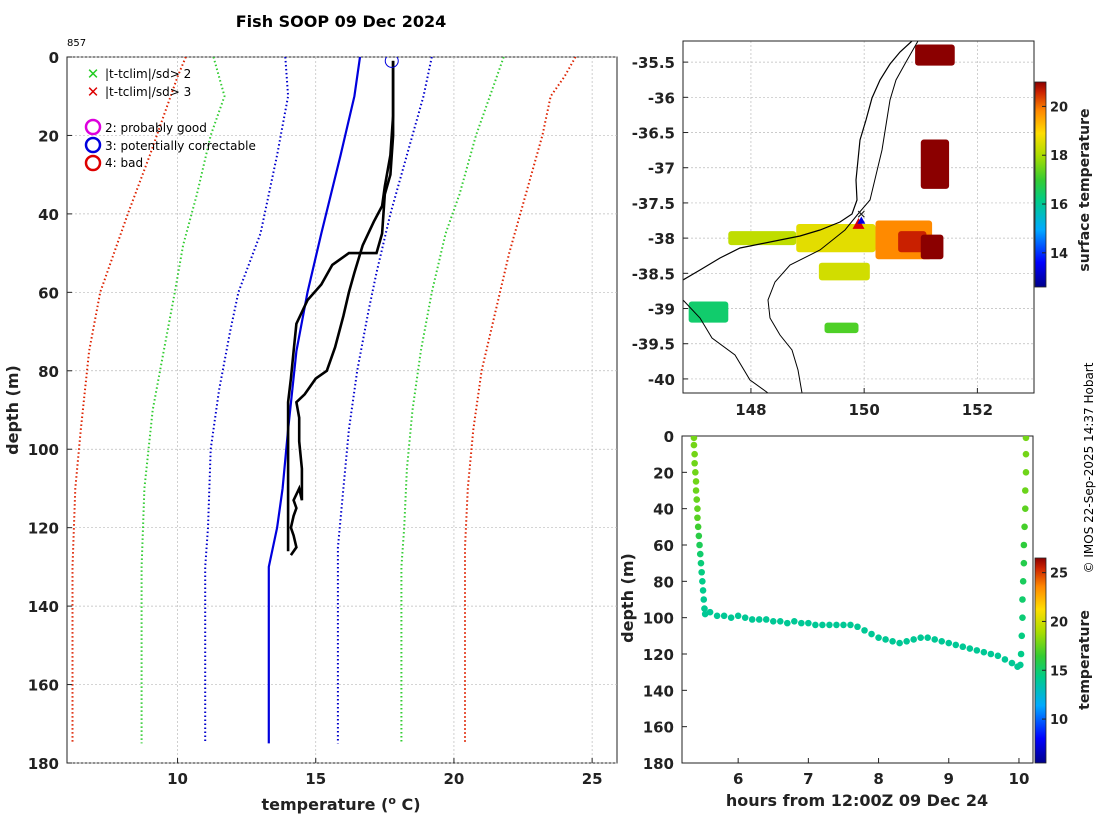  What do you see at coordinates (315, 779) in the screenshot?
I see `profile-xtick-label-15: 15` at bounding box center [315, 779].